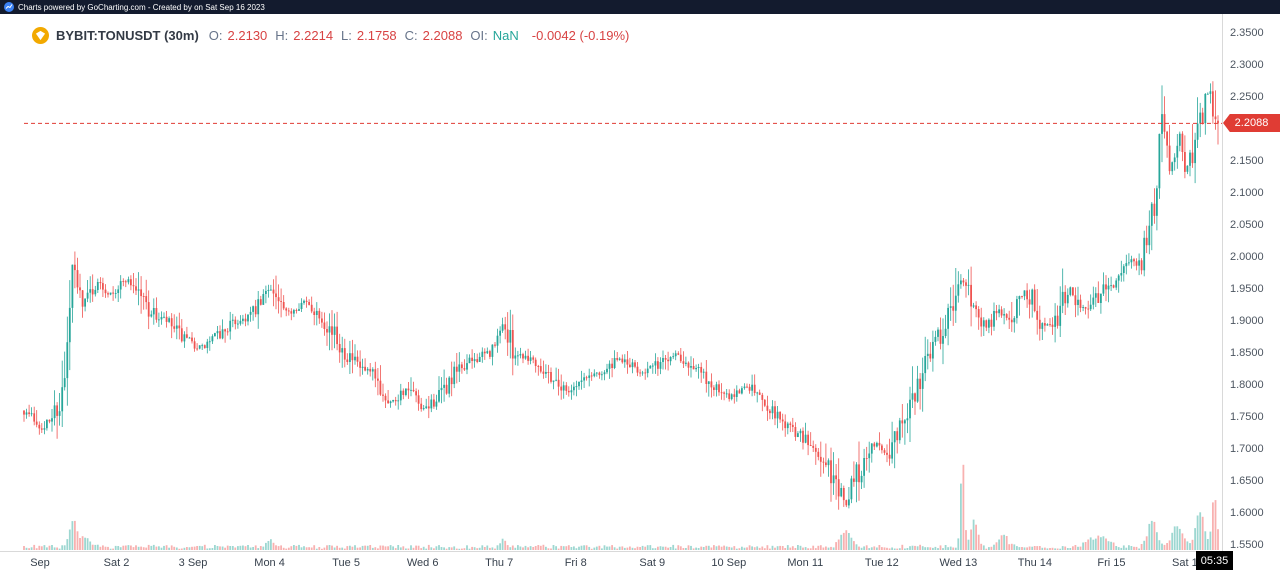  Describe the element at coordinates (479, 35) in the screenshot. I see `ohlc-field-label: OI:` at that location.